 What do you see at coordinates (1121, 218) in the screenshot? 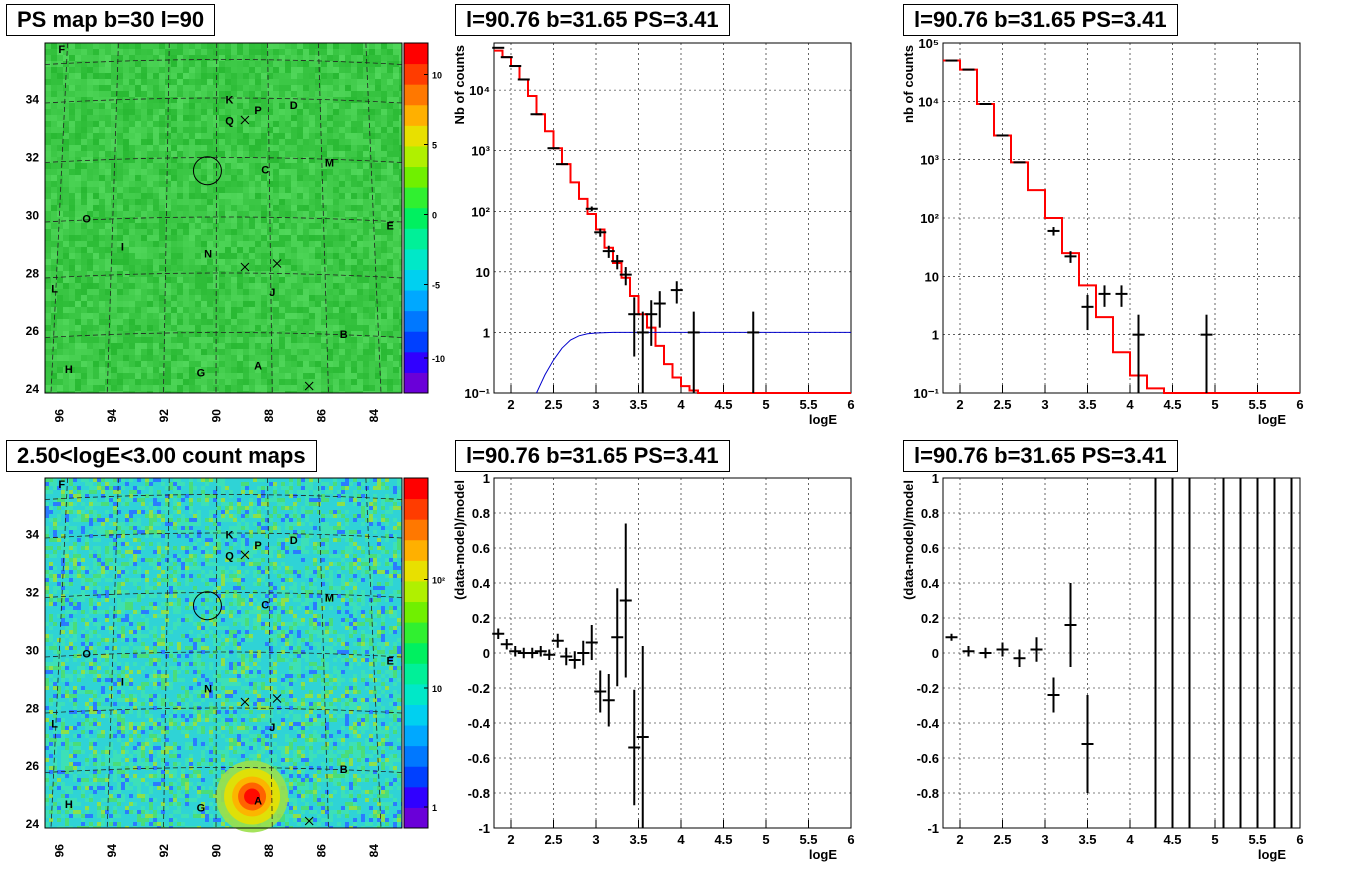
I see `spectrum-2-frame` at bounding box center [1121, 218].